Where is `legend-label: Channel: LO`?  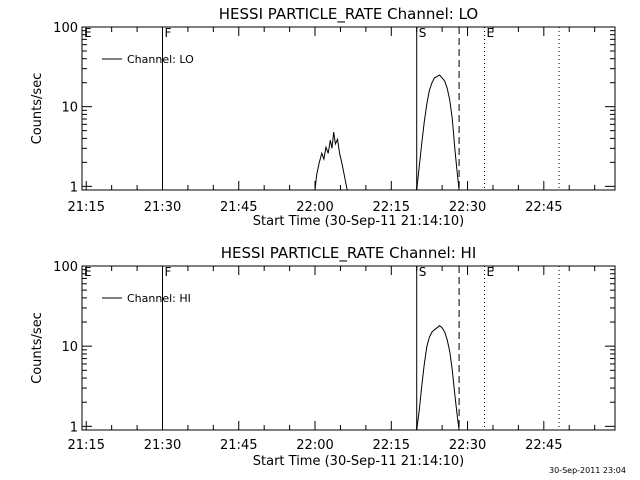
legend-label: Channel: LO is located at coordinates (160, 59).